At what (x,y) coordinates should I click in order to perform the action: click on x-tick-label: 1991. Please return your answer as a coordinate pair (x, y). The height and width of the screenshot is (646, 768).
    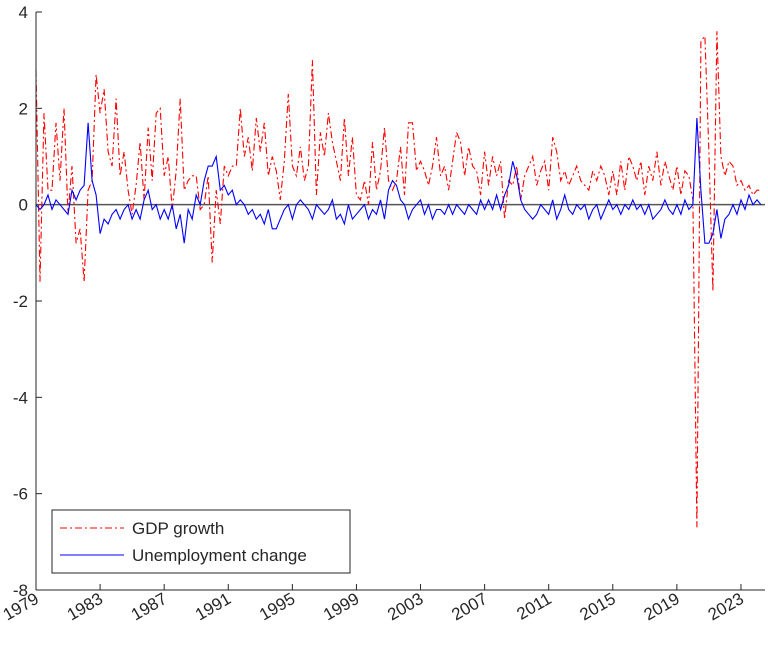
    Looking at the image, I should click on (213, 606).